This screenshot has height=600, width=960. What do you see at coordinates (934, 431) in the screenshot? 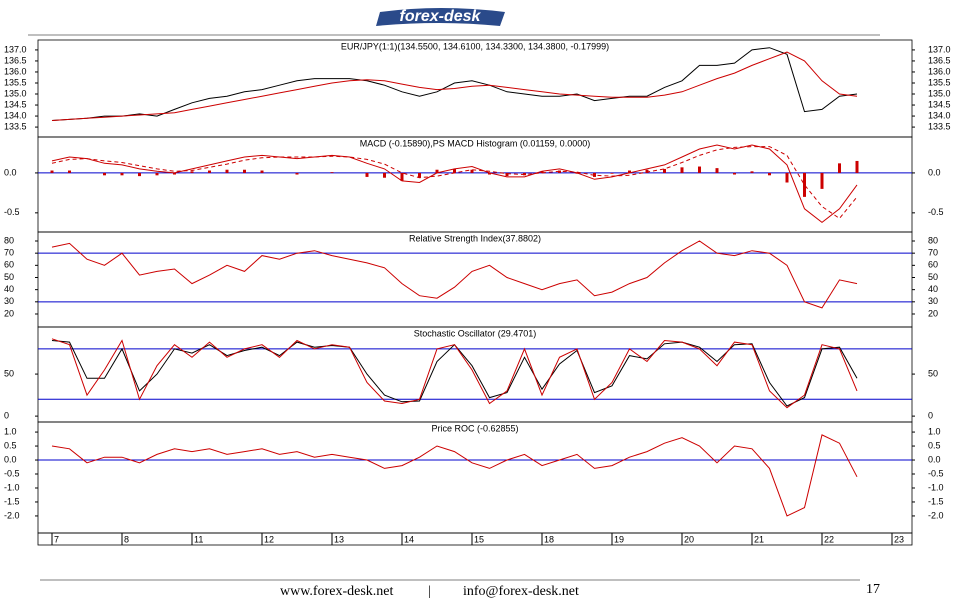
I see `y-tick-label-right: 1.0` at bounding box center [934, 431].